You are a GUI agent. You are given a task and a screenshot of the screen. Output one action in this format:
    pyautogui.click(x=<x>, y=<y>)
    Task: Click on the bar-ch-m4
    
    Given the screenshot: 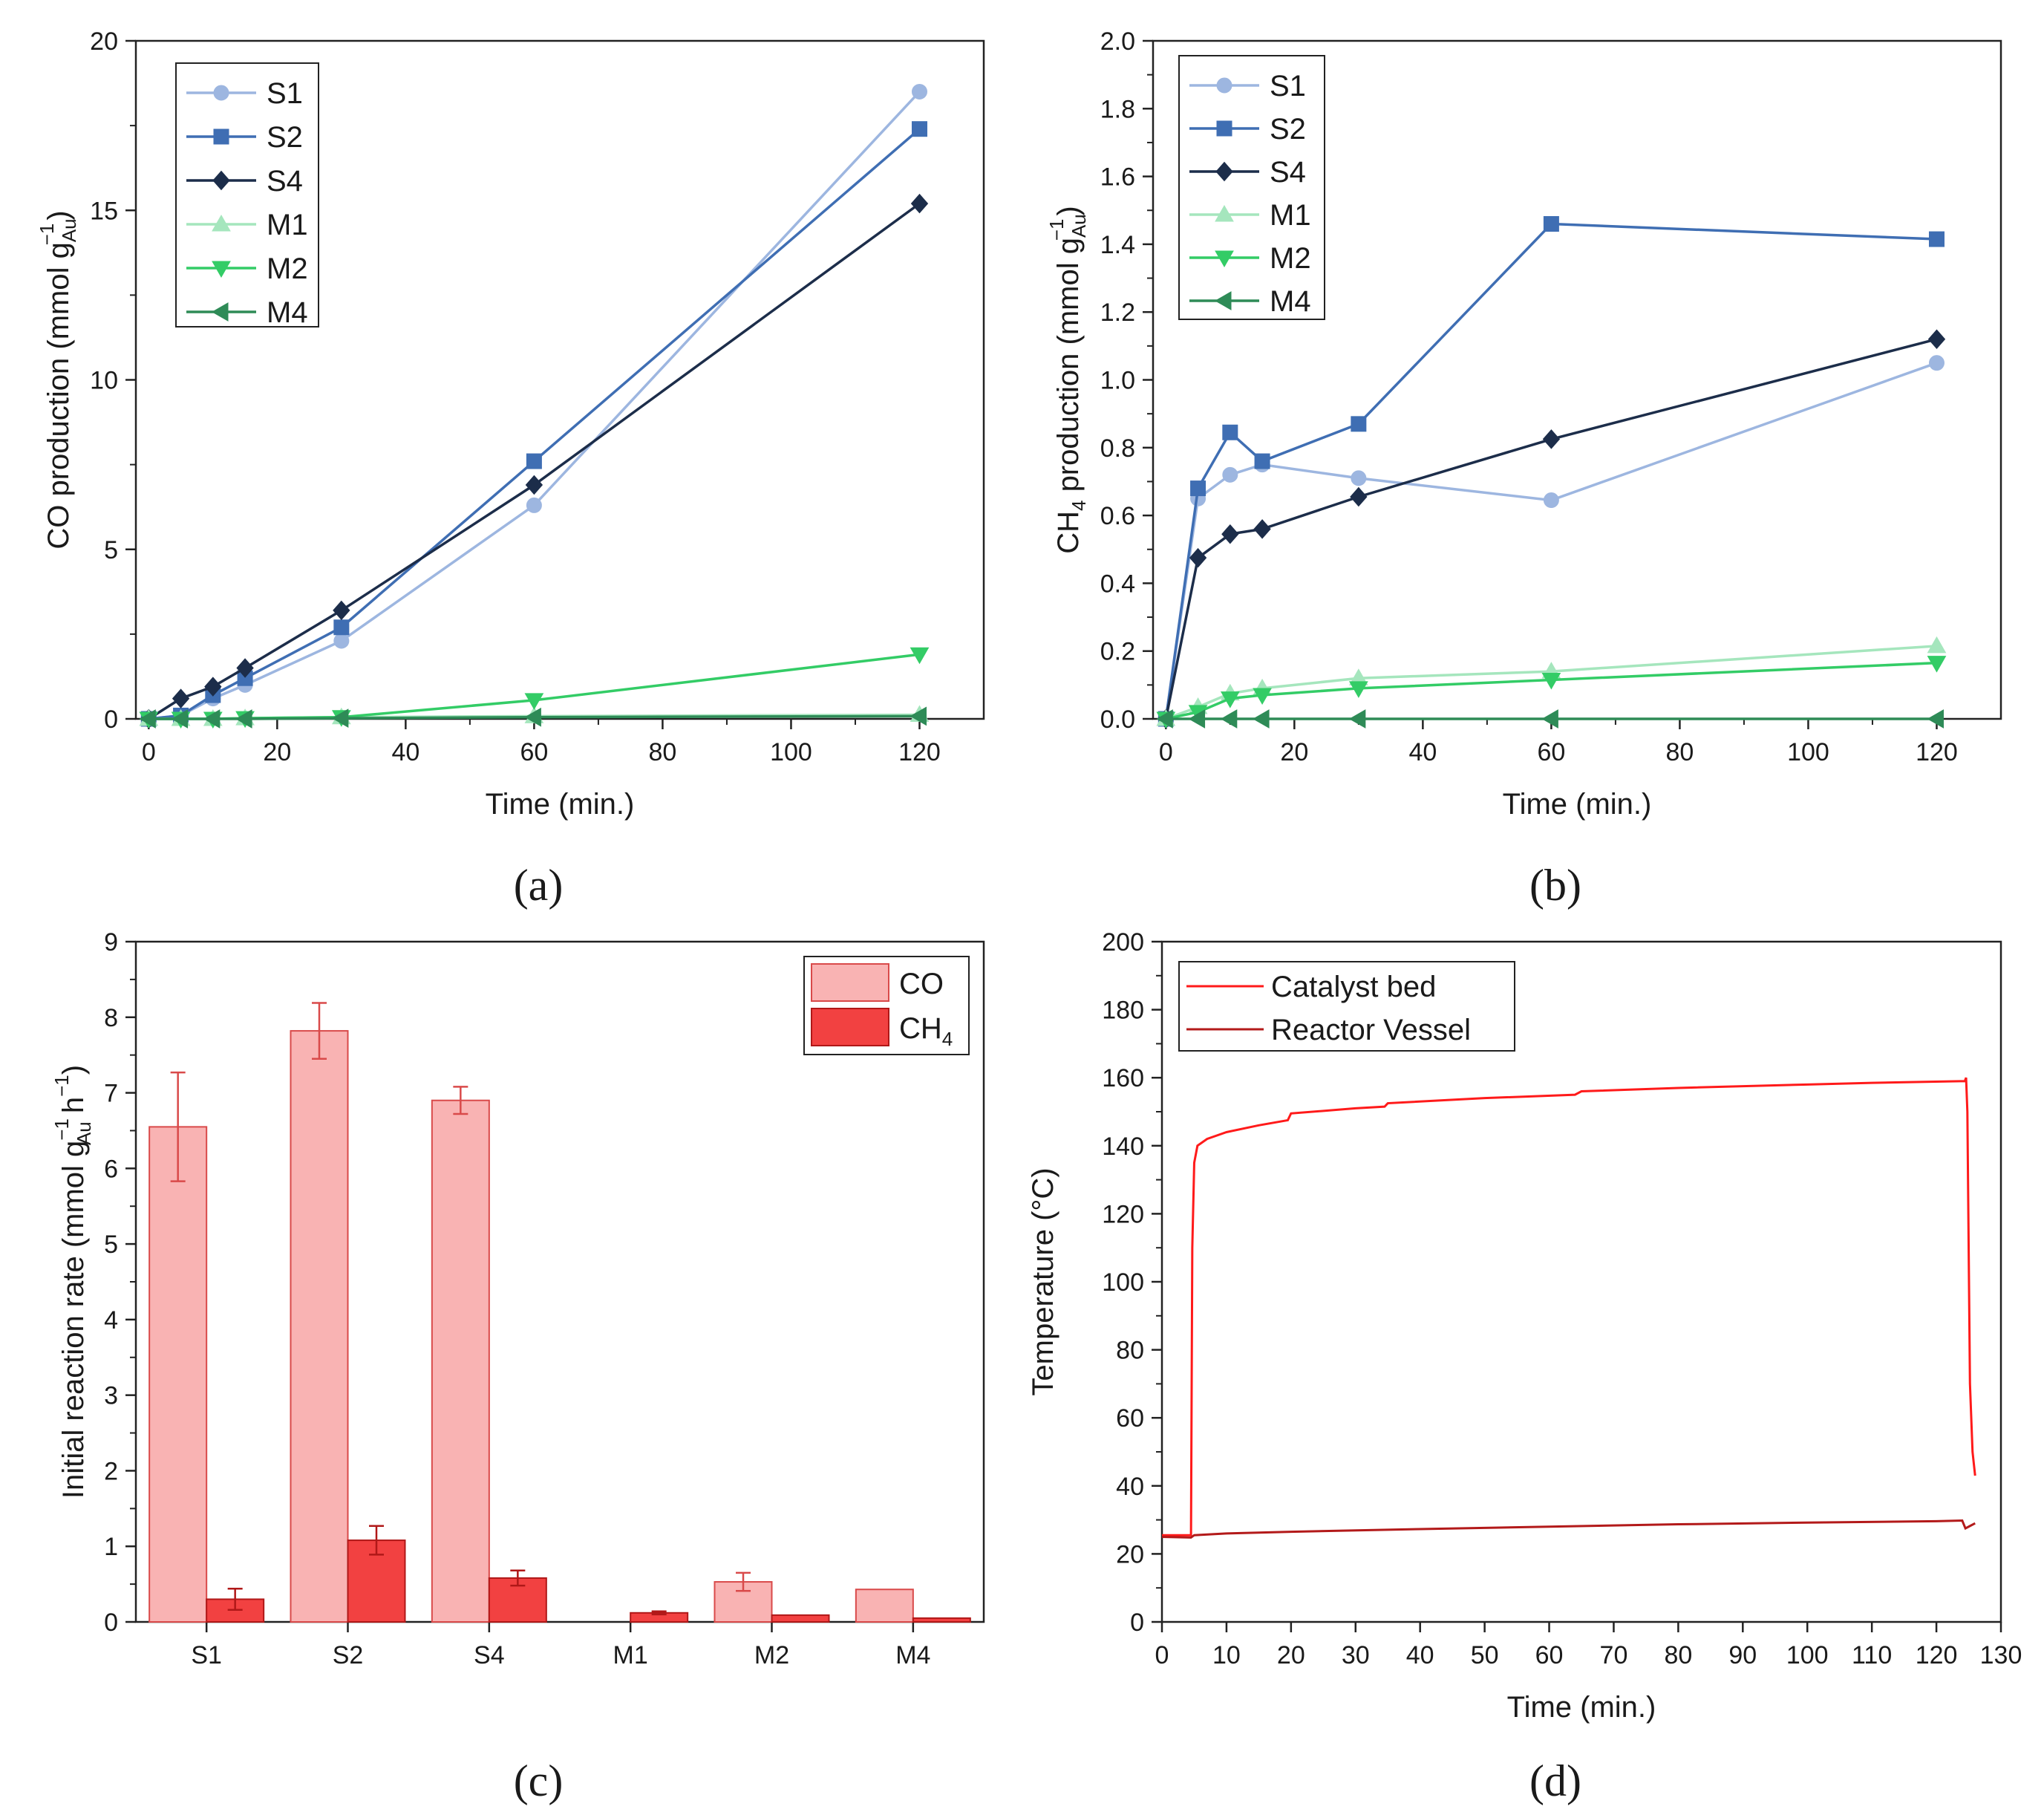 What is the action you would take?
    pyautogui.click(x=941, y=1620)
    